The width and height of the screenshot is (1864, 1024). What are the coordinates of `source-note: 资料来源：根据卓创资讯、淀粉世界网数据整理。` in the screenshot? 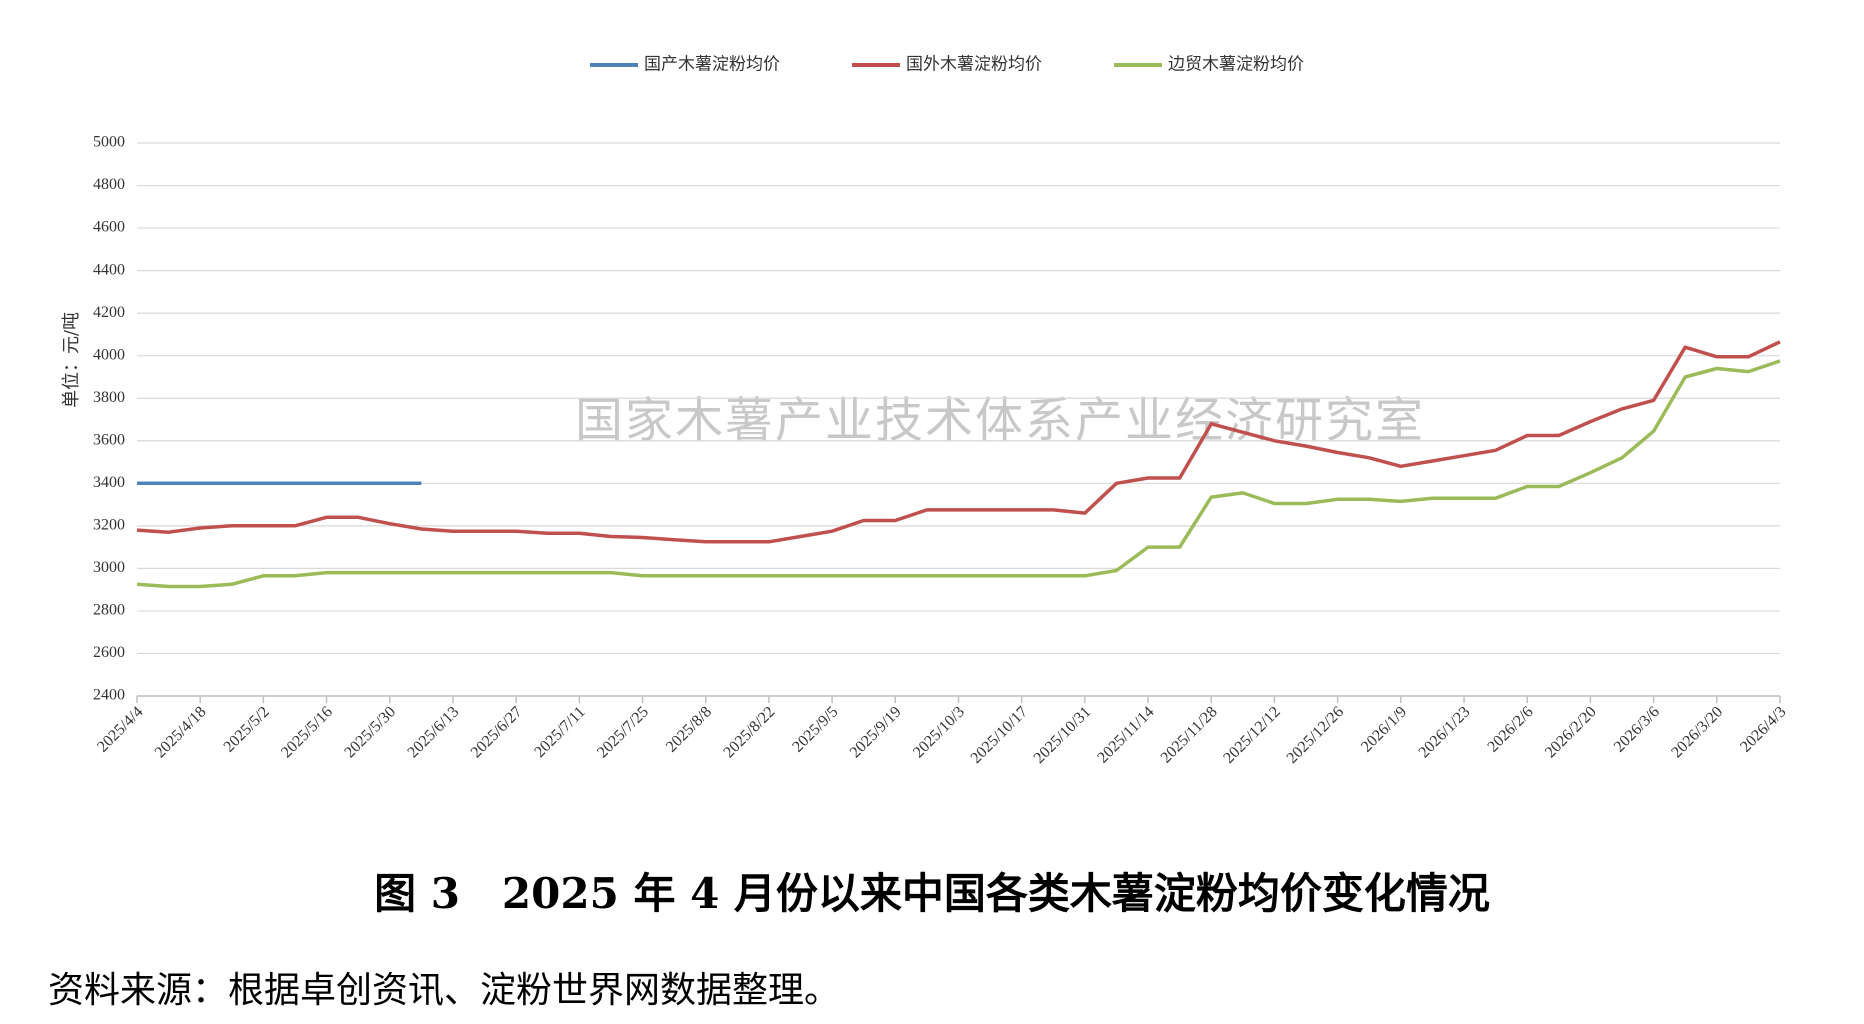 It's located at (444, 990).